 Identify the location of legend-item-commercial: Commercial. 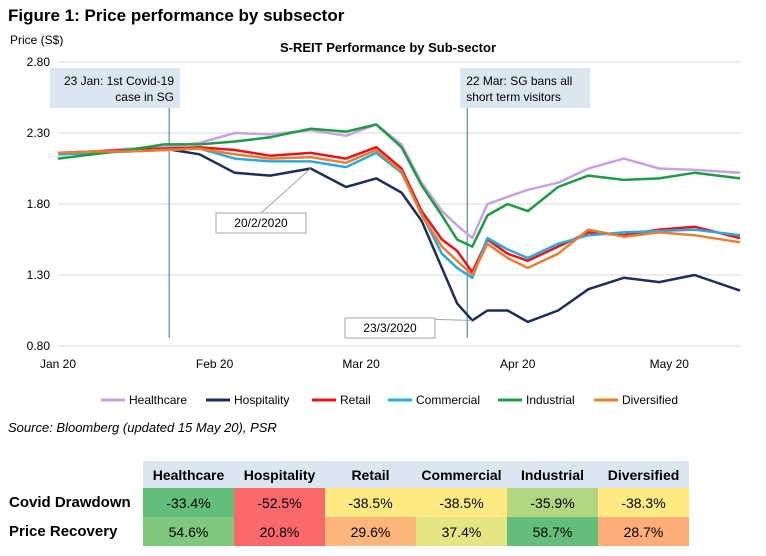
(434, 400).